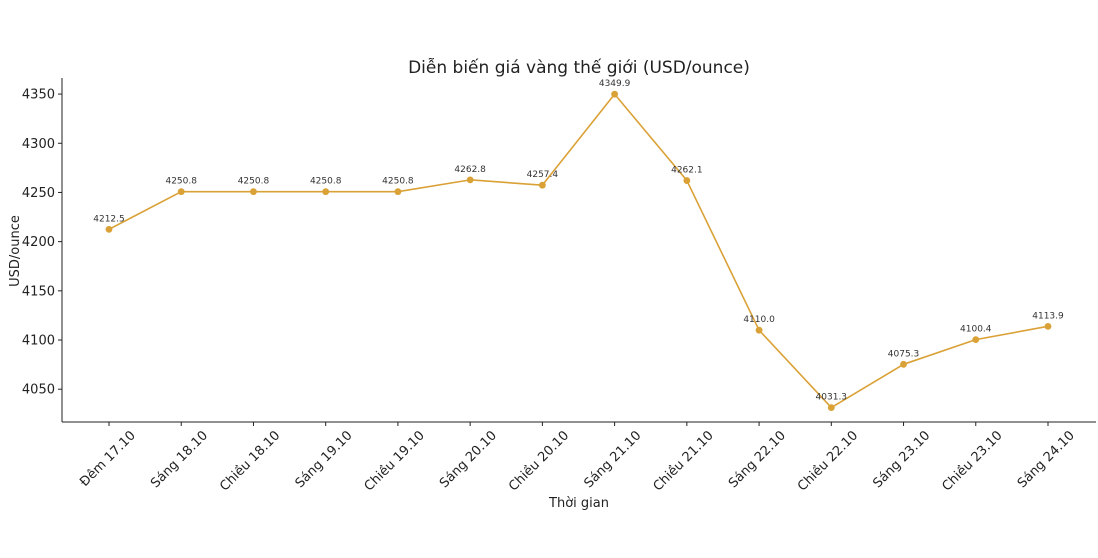 This screenshot has width=1098, height=558. I want to click on data-label: 4349.9, so click(615, 84).